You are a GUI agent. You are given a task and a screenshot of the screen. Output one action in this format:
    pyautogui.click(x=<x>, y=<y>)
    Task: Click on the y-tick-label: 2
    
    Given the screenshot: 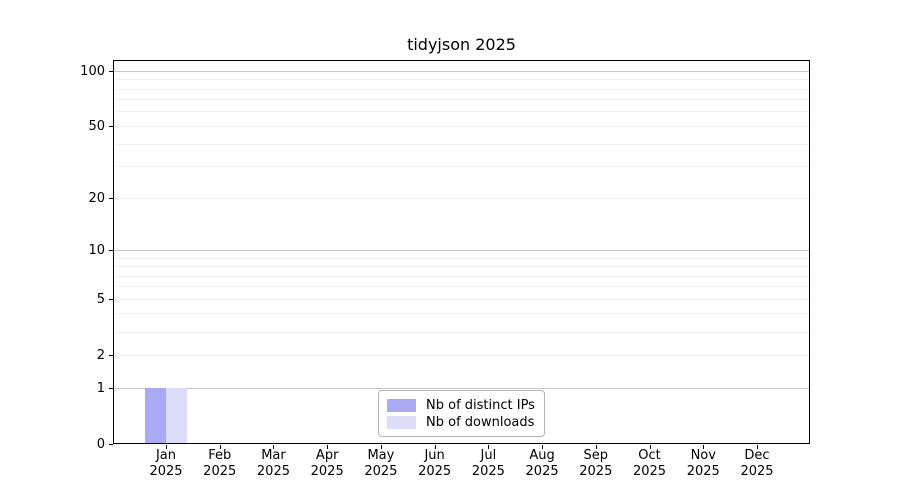 What is the action you would take?
    pyautogui.click(x=100, y=355)
    